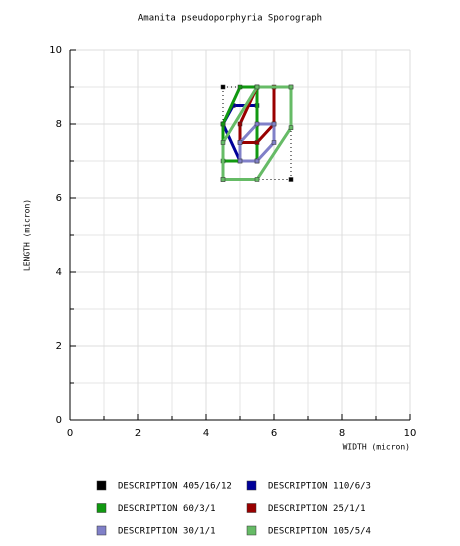 Image resolution: width=460 pixels, height=546 pixels. What do you see at coordinates (138, 433) in the screenshot?
I see `x-tick-label: 2` at bounding box center [138, 433].